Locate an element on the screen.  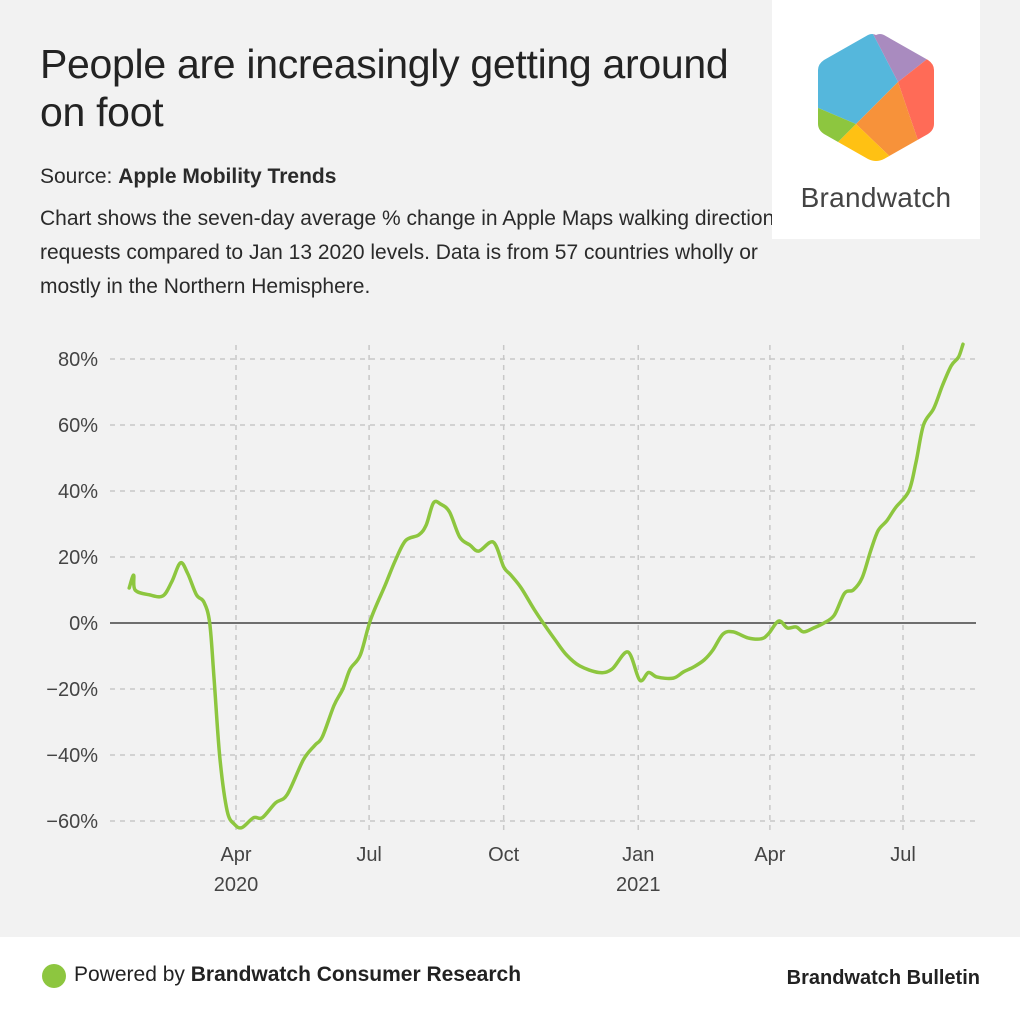
y-tick-label: 60% is located at coordinates (78, 426).